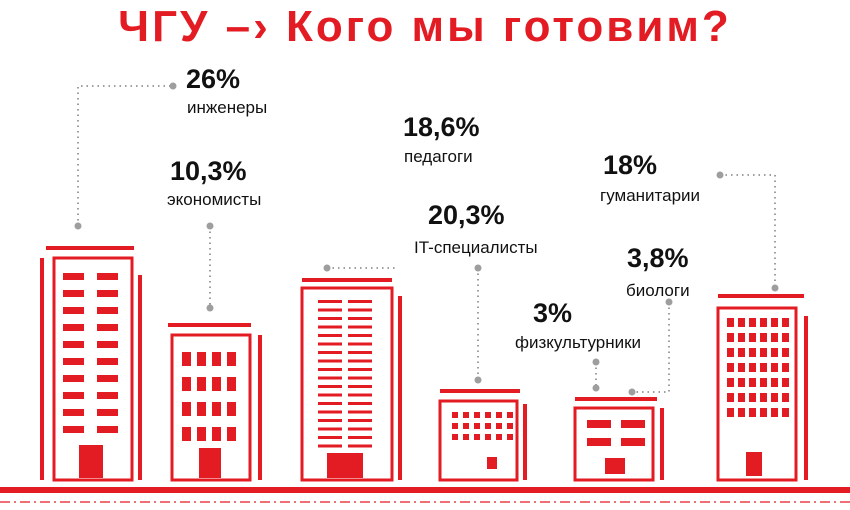 The image size is (850, 510). What do you see at coordinates (630, 165) in the screenshot?
I see `percent-humanities: 18%` at bounding box center [630, 165].